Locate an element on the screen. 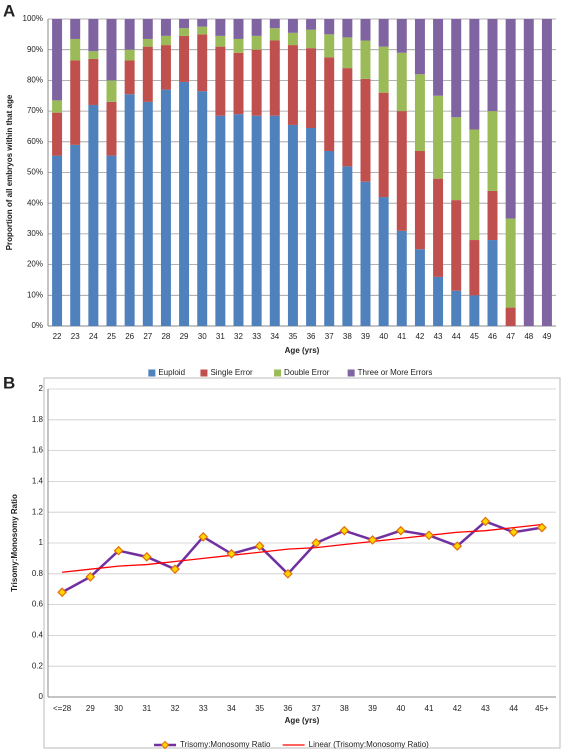 This screenshot has width=563, height=751. y-tick-label: 0.4 is located at coordinates (38, 635).